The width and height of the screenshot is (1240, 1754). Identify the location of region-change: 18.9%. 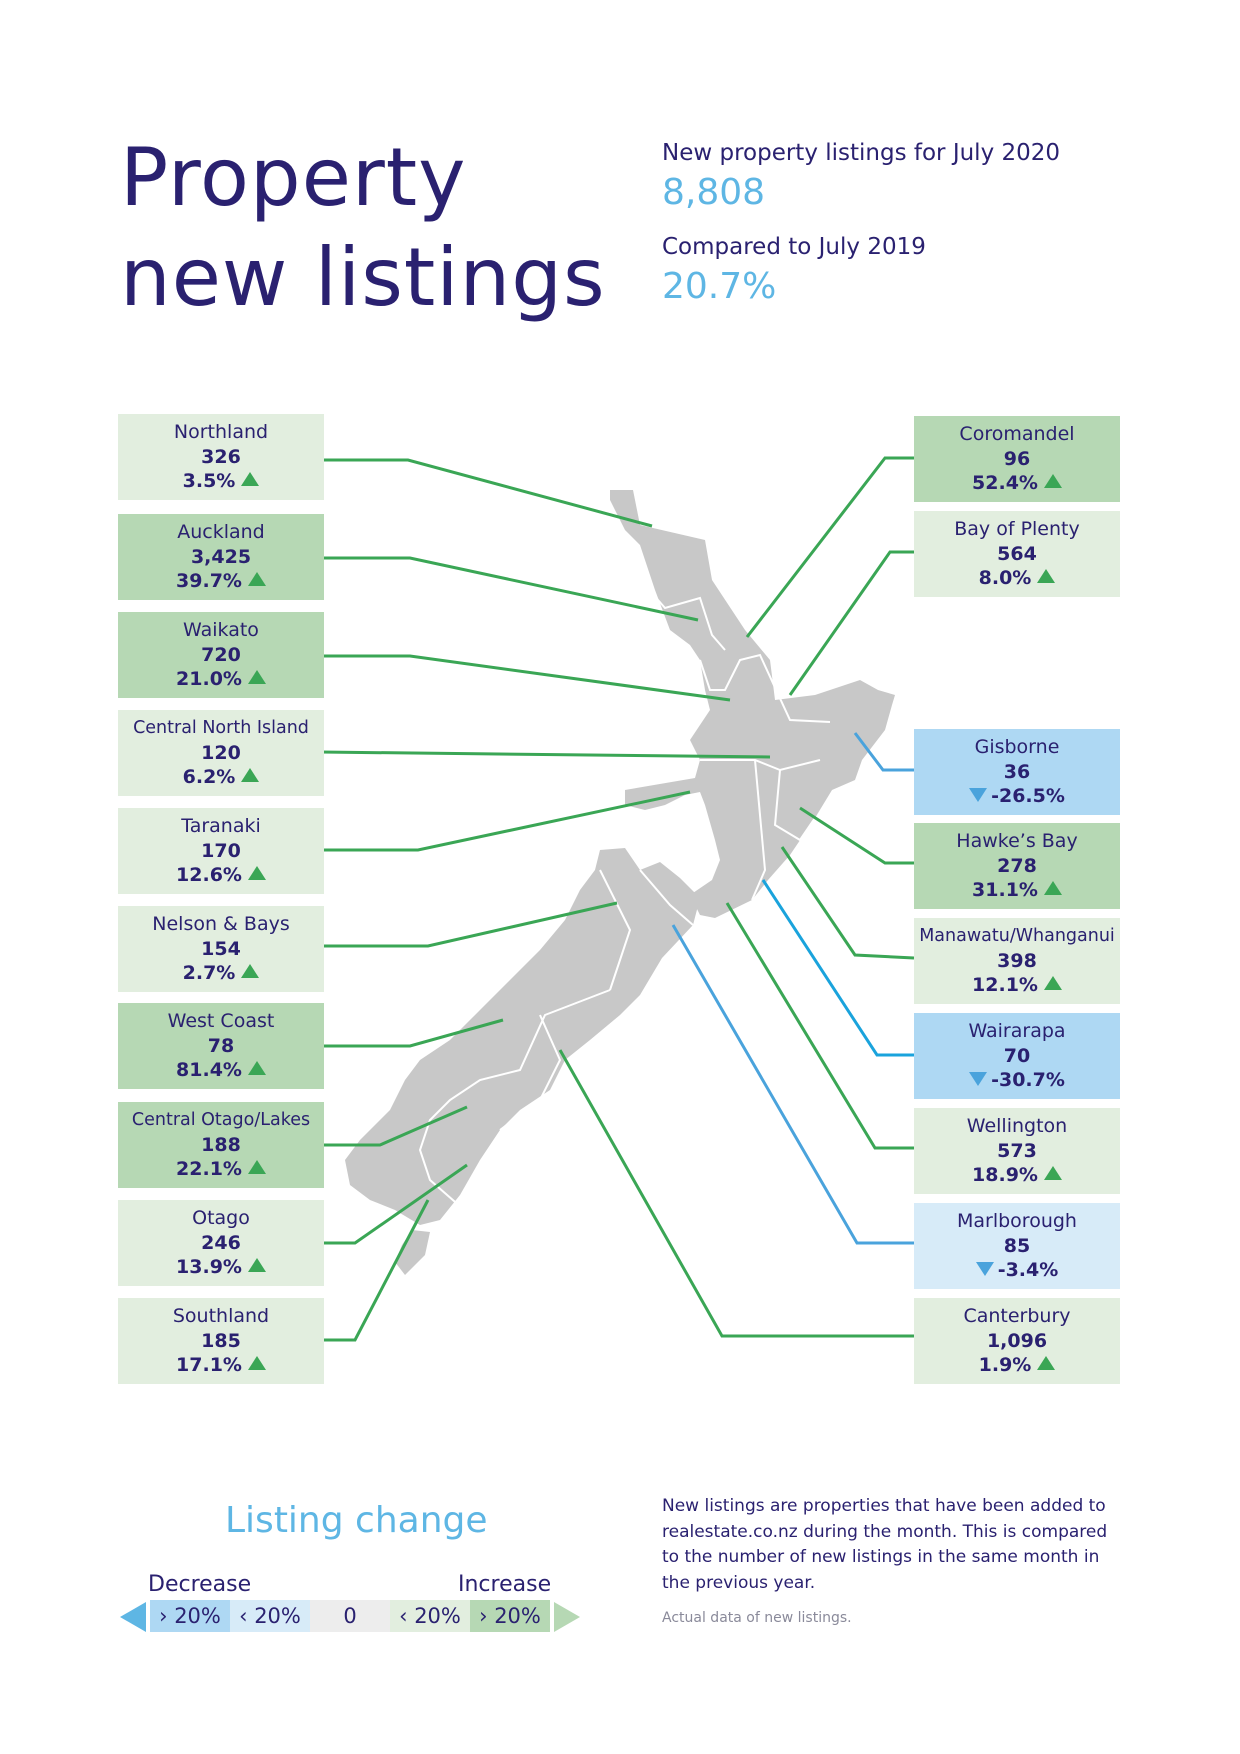
(1017, 1175).